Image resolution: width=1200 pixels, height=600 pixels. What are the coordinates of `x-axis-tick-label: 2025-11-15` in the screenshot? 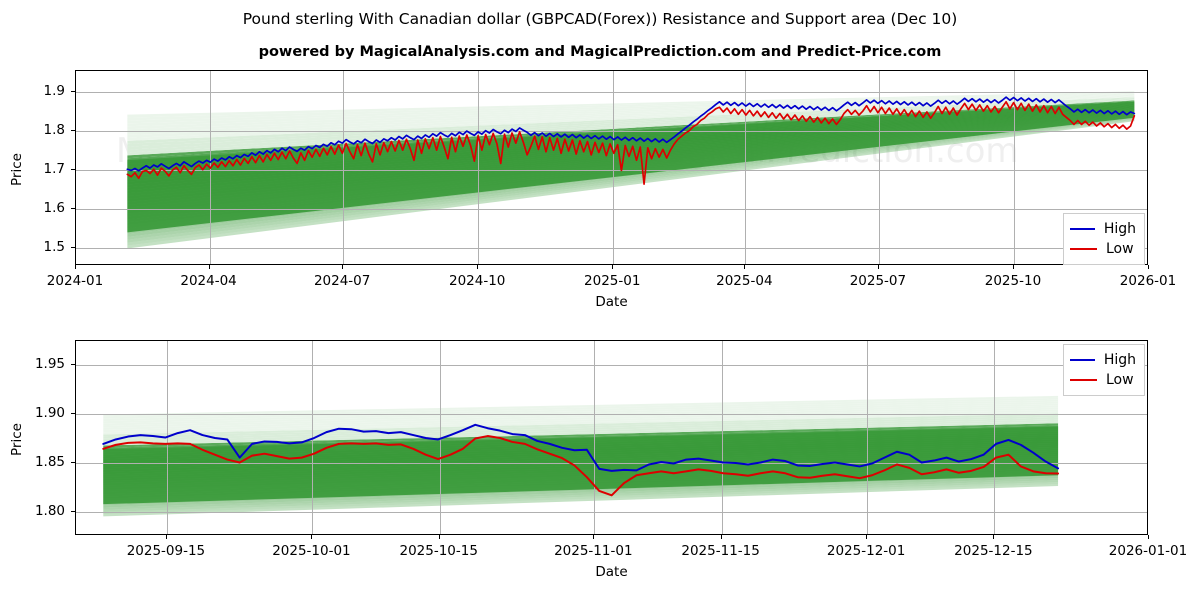 It's located at (720, 551).